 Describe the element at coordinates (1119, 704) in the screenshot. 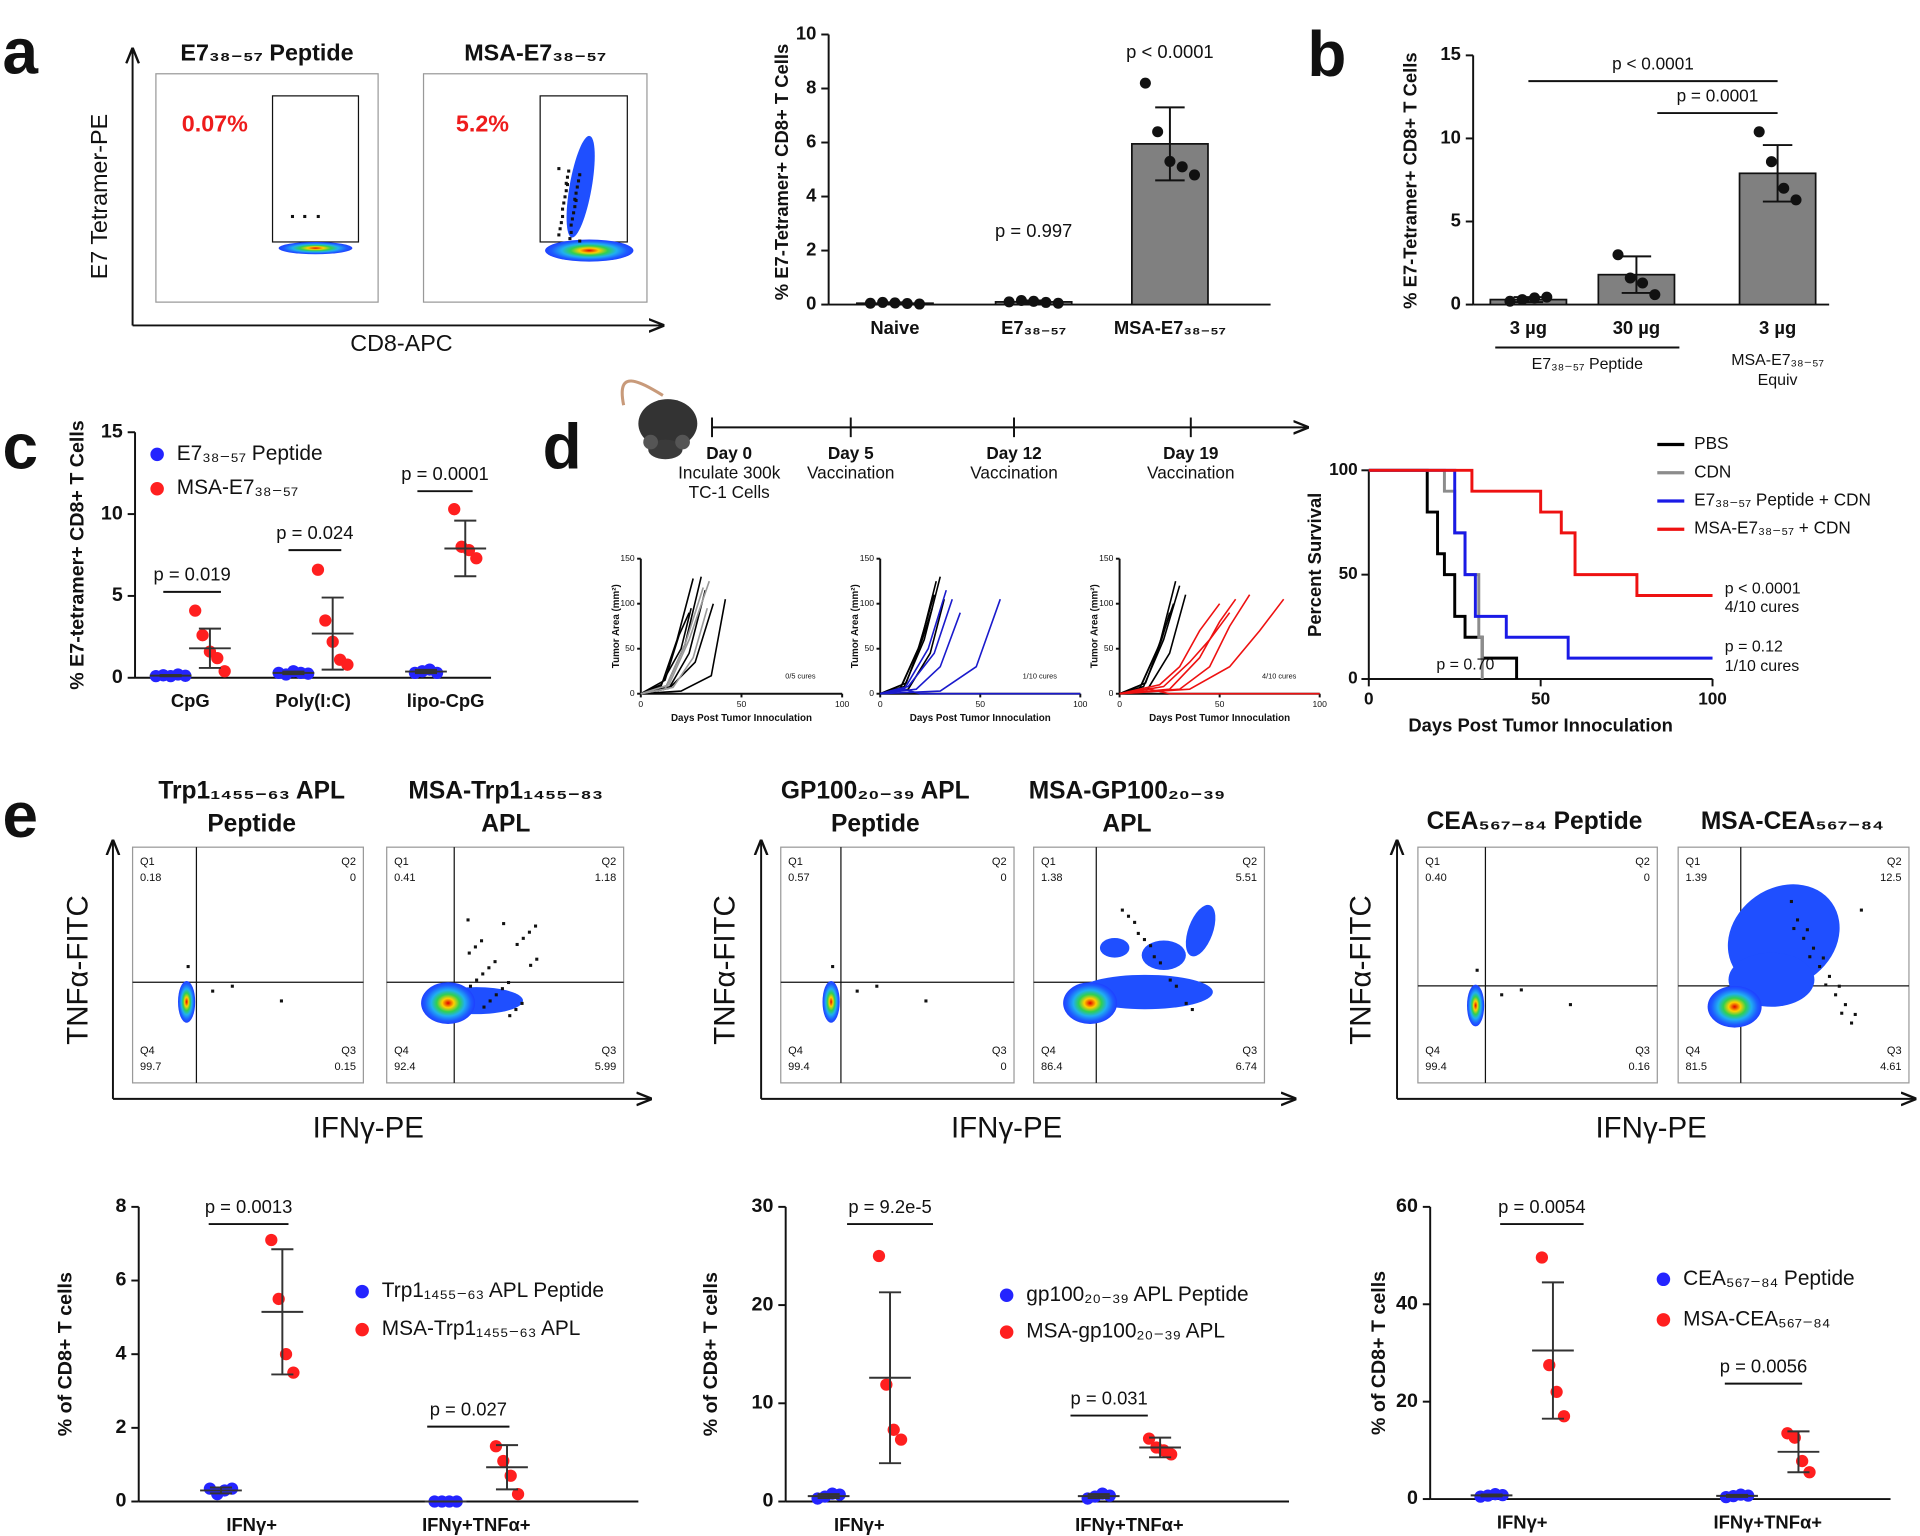

I see `x-tick-label: 0` at that location.